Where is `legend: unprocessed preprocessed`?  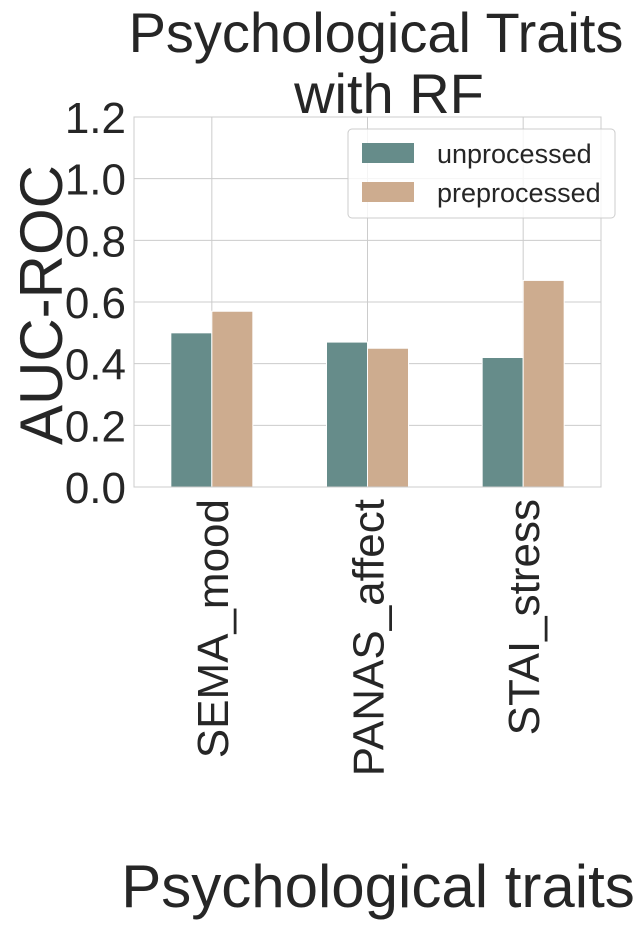 legend: unprocessed preprocessed is located at coordinates (481, 173).